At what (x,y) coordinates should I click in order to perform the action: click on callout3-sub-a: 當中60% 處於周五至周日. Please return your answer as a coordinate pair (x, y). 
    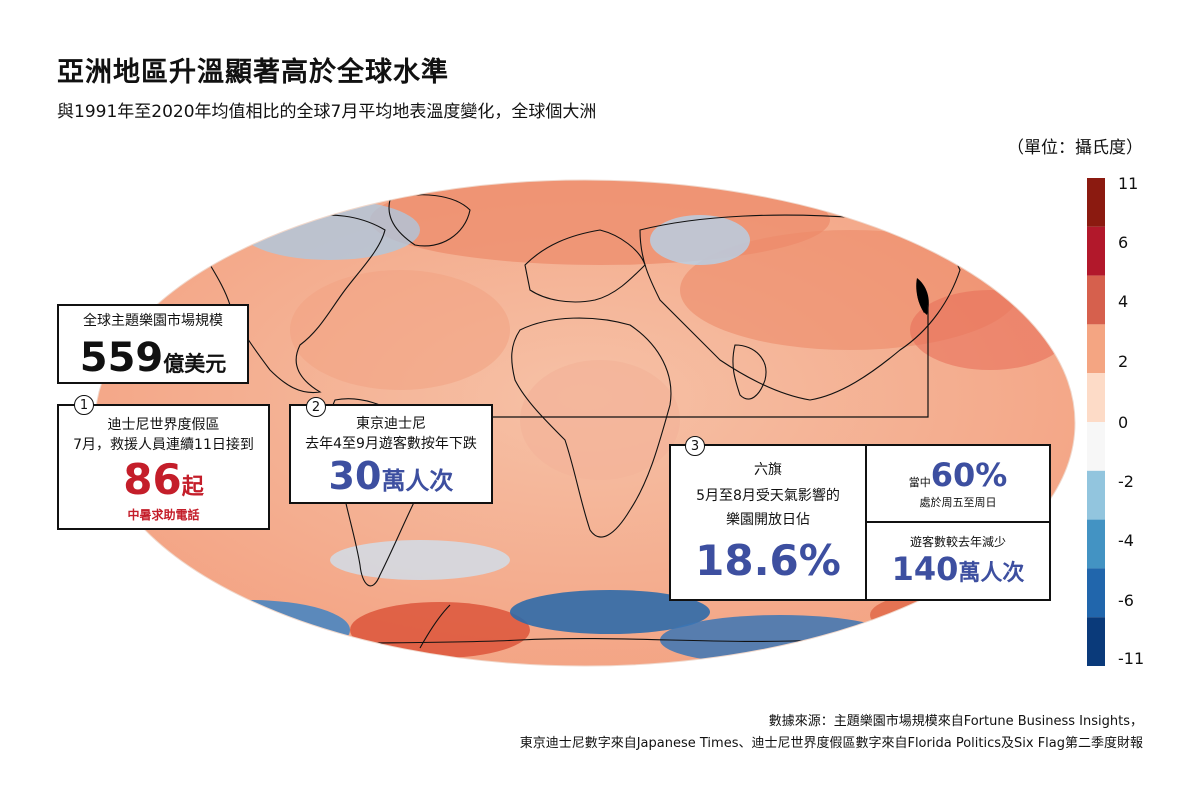
    Looking at the image, I should click on (958, 484).